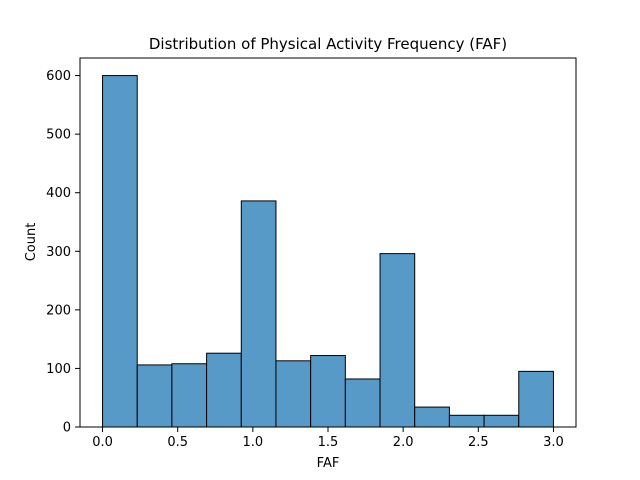  I want to click on x-tick-label: 0.5, so click(177, 442).